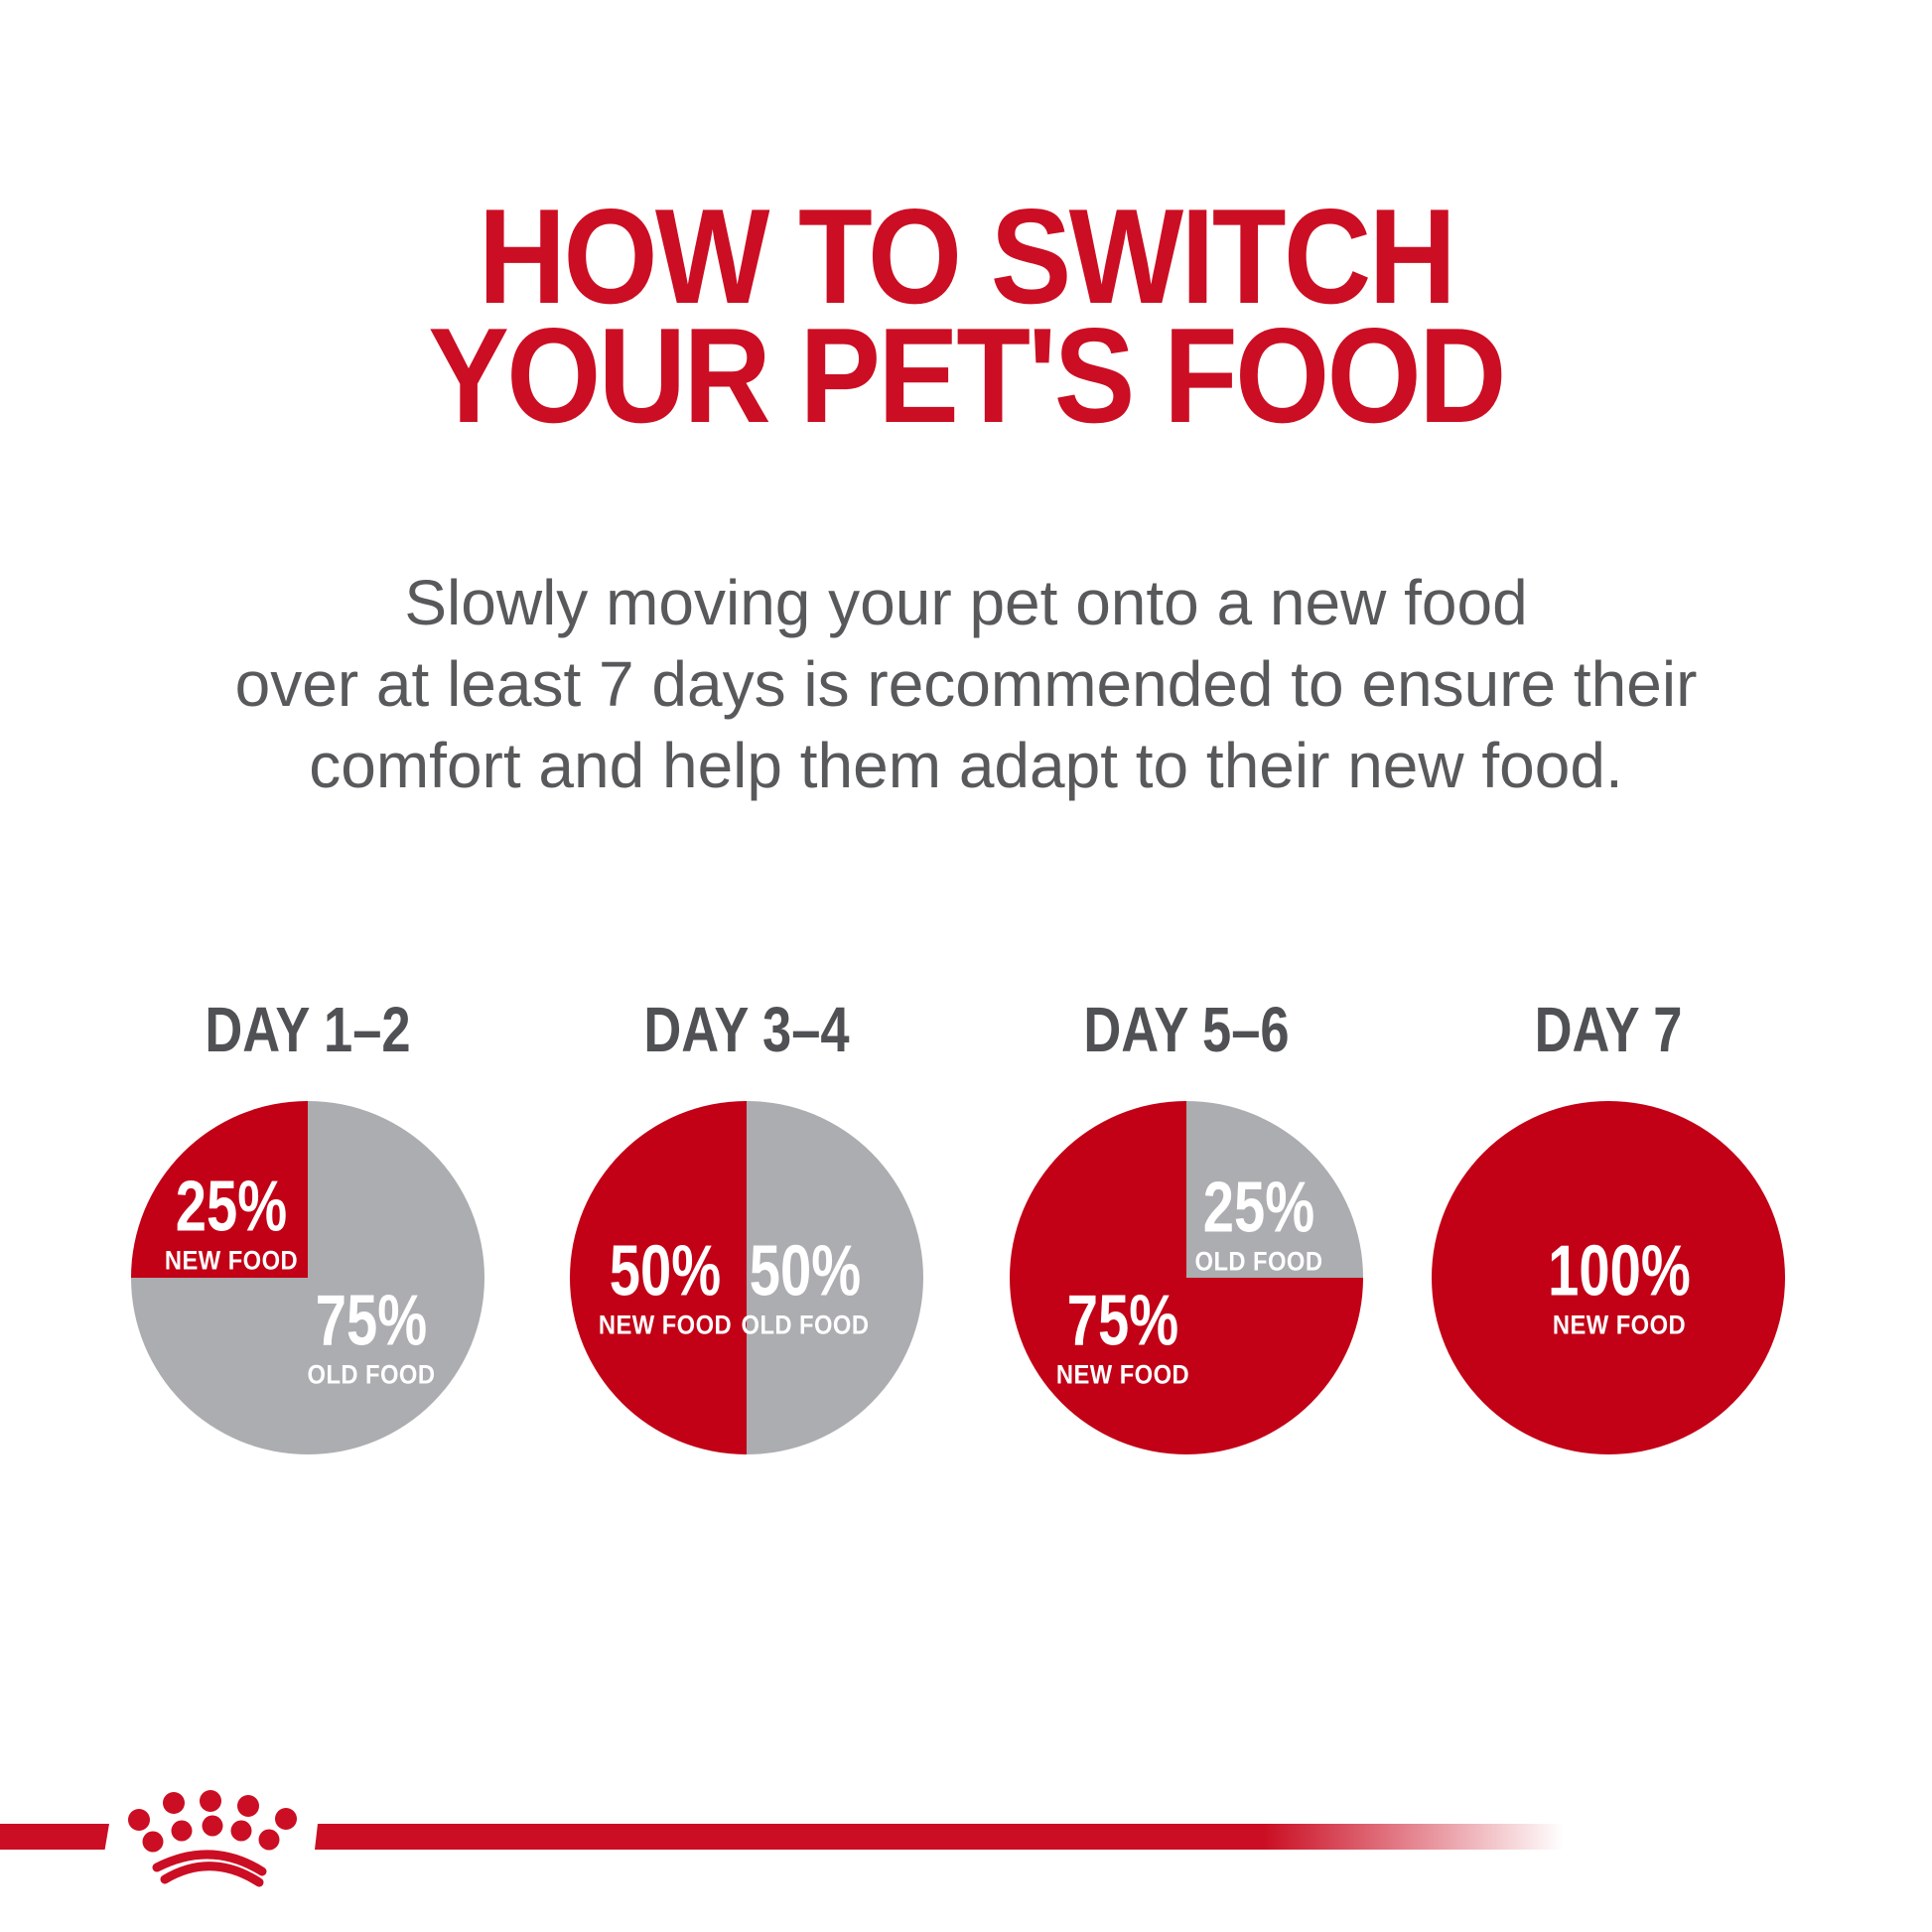 The image size is (1932, 1932). Describe the element at coordinates (966, 602) in the screenshot. I see `subtitle-line-1: Slowly moving your pet onto a new food` at that location.